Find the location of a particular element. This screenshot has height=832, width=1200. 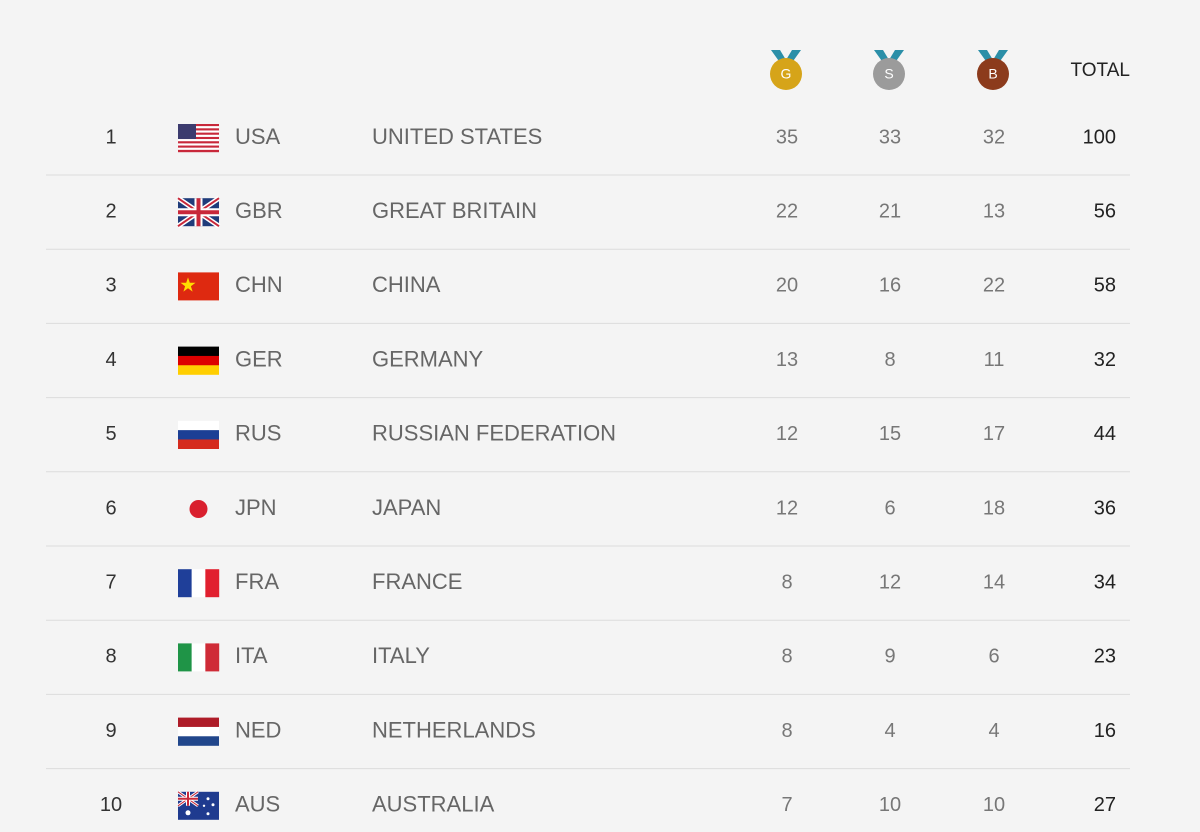

total-count: 100 is located at coordinates (1099, 137).